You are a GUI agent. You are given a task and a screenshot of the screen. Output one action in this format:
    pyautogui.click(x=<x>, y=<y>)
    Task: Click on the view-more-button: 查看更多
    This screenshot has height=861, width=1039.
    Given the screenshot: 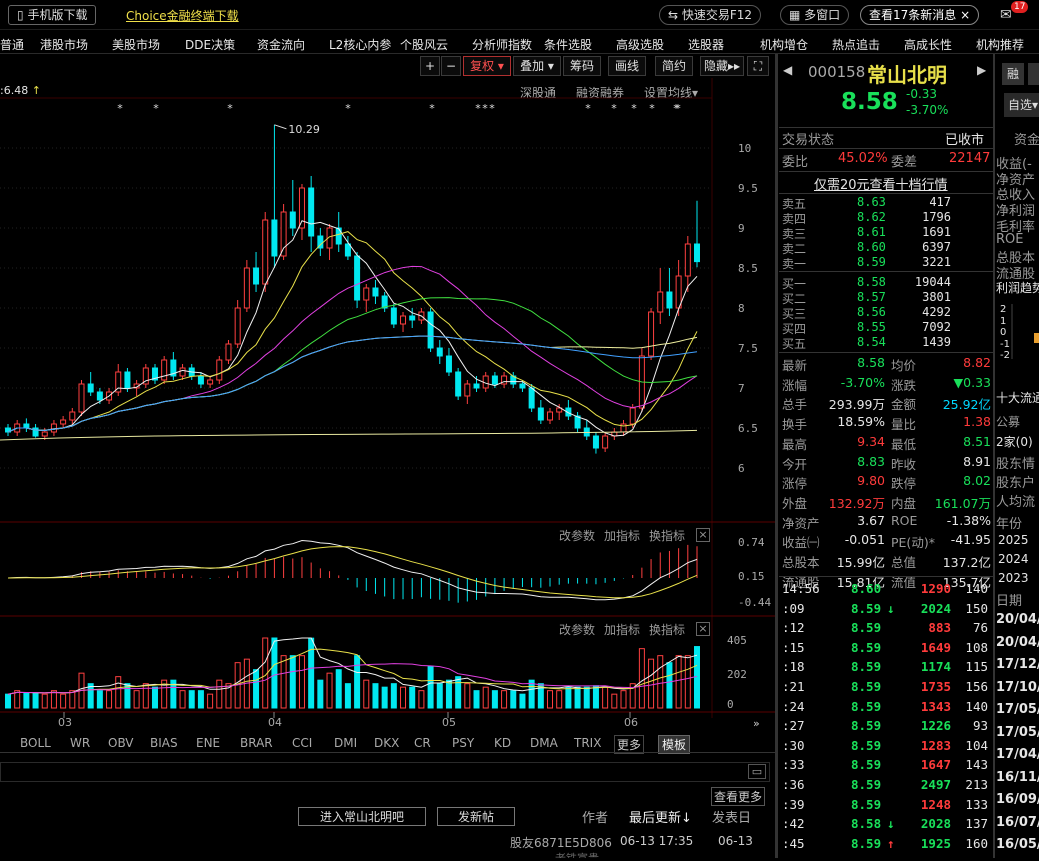 What is the action you would take?
    pyautogui.click(x=738, y=796)
    